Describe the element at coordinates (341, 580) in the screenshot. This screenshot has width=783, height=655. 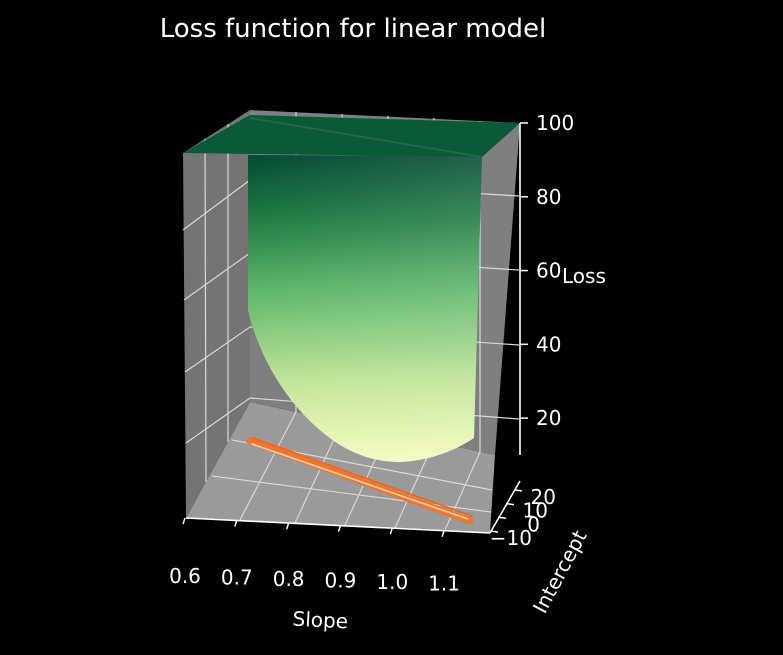
I see `x-tick-label: 0.9` at that location.